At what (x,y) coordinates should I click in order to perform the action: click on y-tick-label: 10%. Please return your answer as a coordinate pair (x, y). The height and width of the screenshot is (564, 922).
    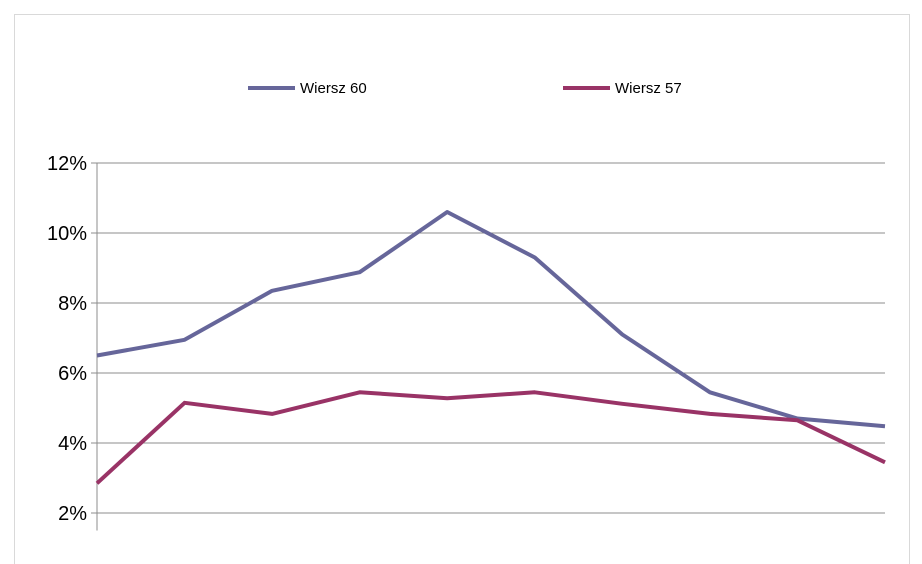
    Looking at the image, I should click on (67, 234).